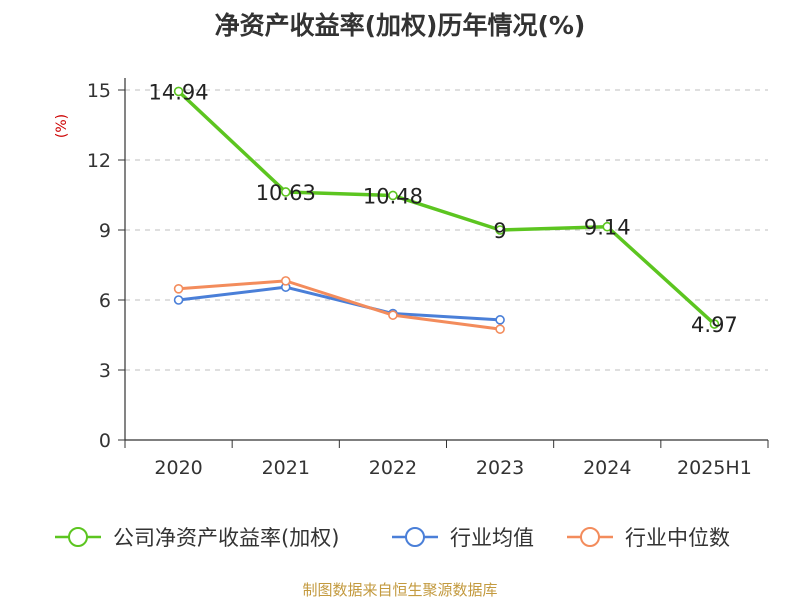 This screenshot has height=600, width=800. I want to click on chart-title: 净资产收益率(加权)历年情况(%), so click(400, 25).